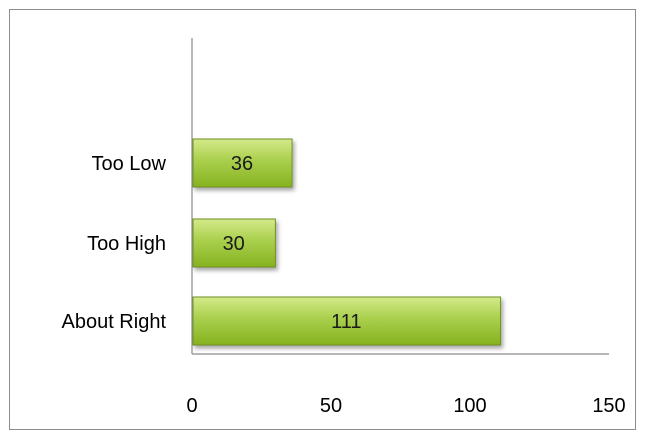 This screenshot has width=647, height=439. Describe the element at coordinates (113, 322) in the screenshot. I see `category-label-about-right: About Right` at that location.